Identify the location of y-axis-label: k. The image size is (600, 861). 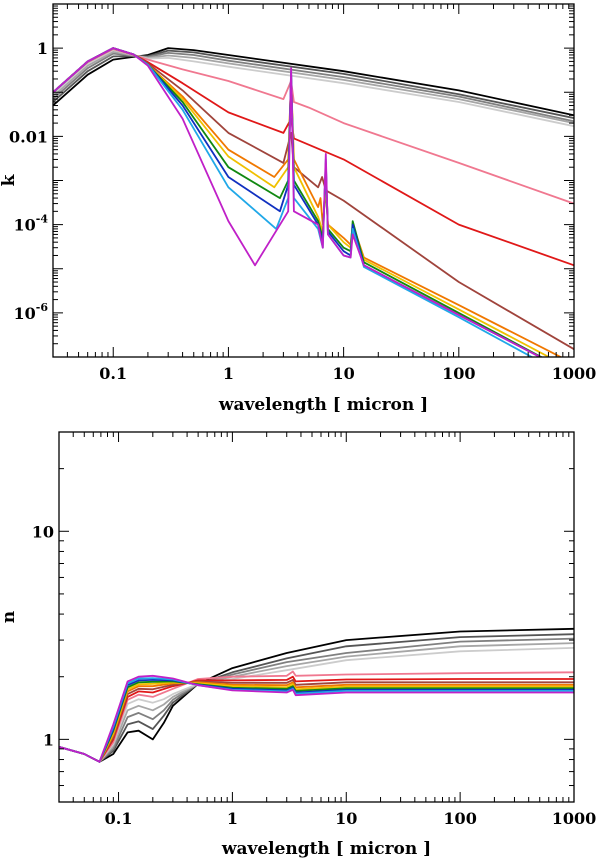
(9, 179).